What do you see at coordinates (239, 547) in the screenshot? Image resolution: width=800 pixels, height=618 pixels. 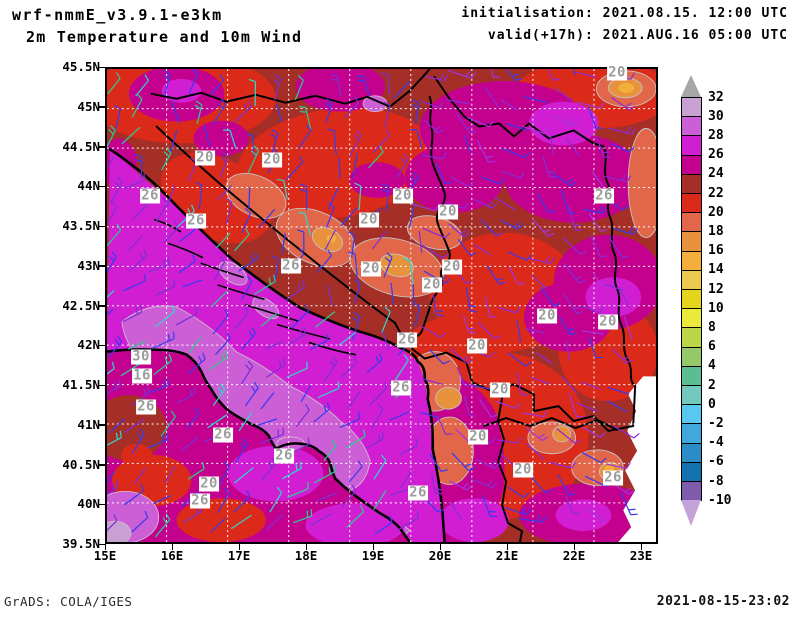 I see `lon-tick` at bounding box center [239, 547].